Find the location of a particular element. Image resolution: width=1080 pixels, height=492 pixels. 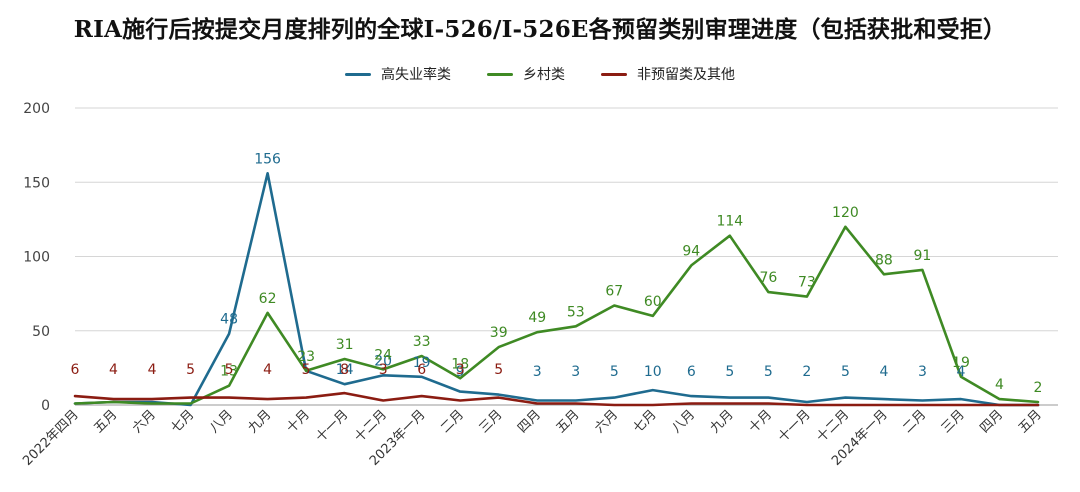

data-label: 39 is located at coordinates (499, 333).